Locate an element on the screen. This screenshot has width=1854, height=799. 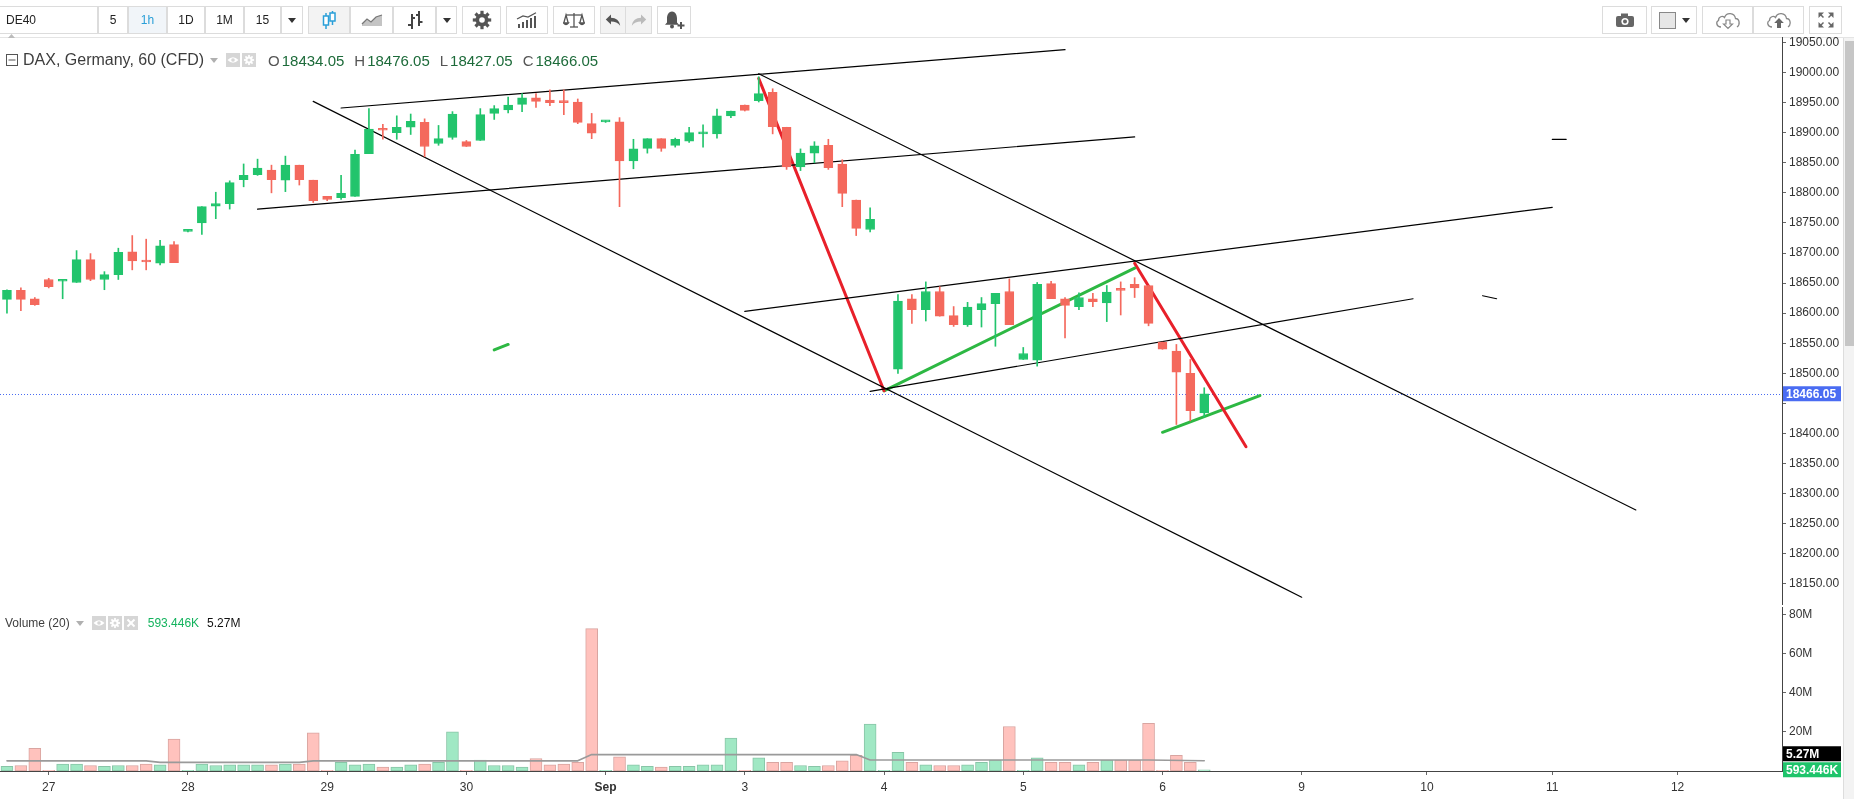
y-tick-label: 80M is located at coordinates (1801, 614).